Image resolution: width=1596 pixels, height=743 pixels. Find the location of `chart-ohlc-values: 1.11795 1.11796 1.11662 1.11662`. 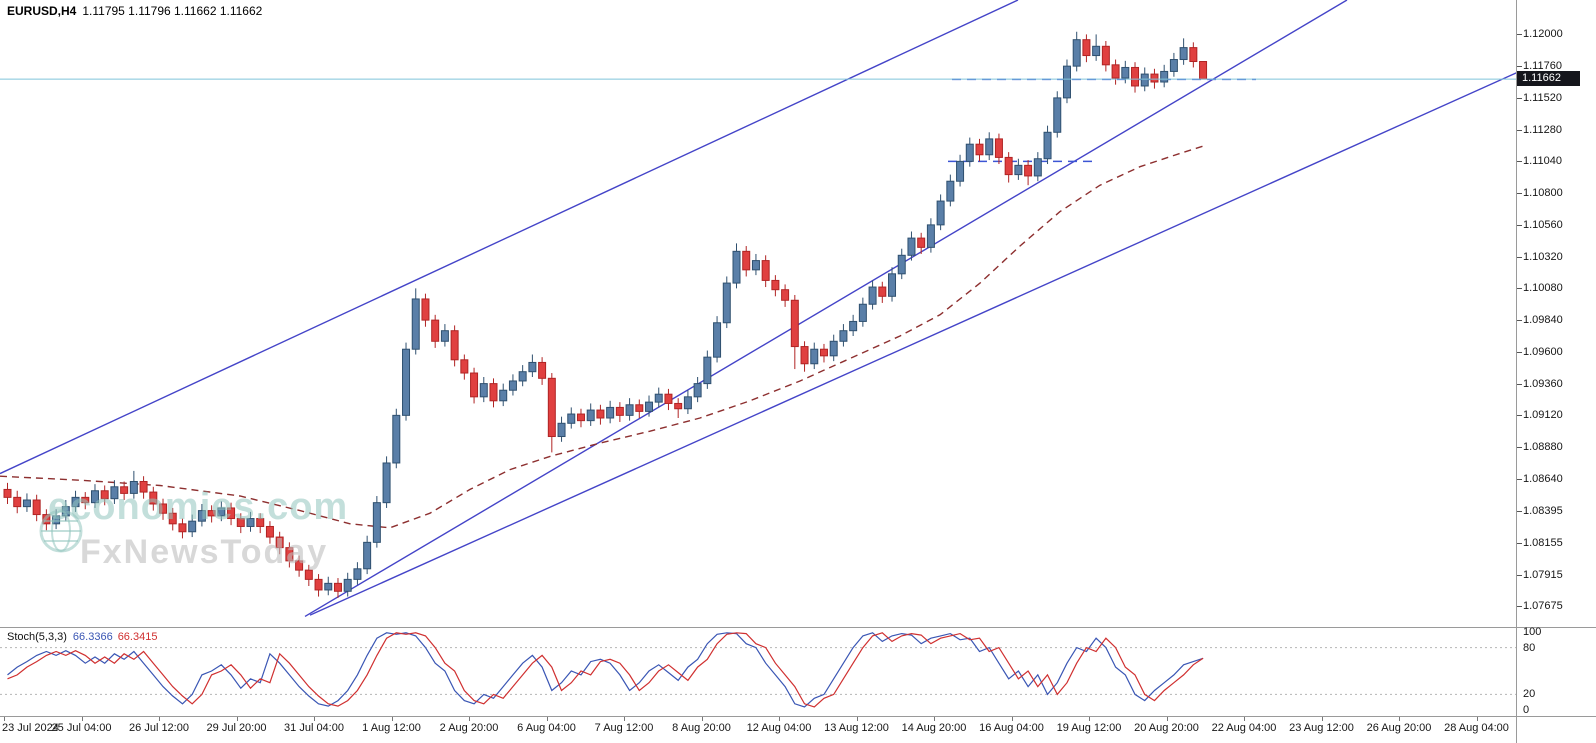

chart-ohlc-values: 1.11795 1.11796 1.11662 1.11662 is located at coordinates (172, 11).